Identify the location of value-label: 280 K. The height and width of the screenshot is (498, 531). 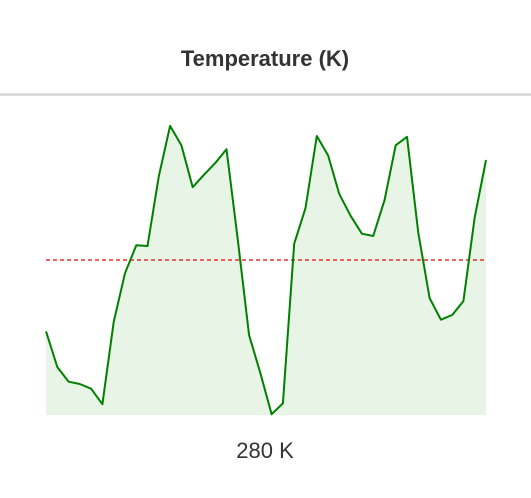
(265, 450).